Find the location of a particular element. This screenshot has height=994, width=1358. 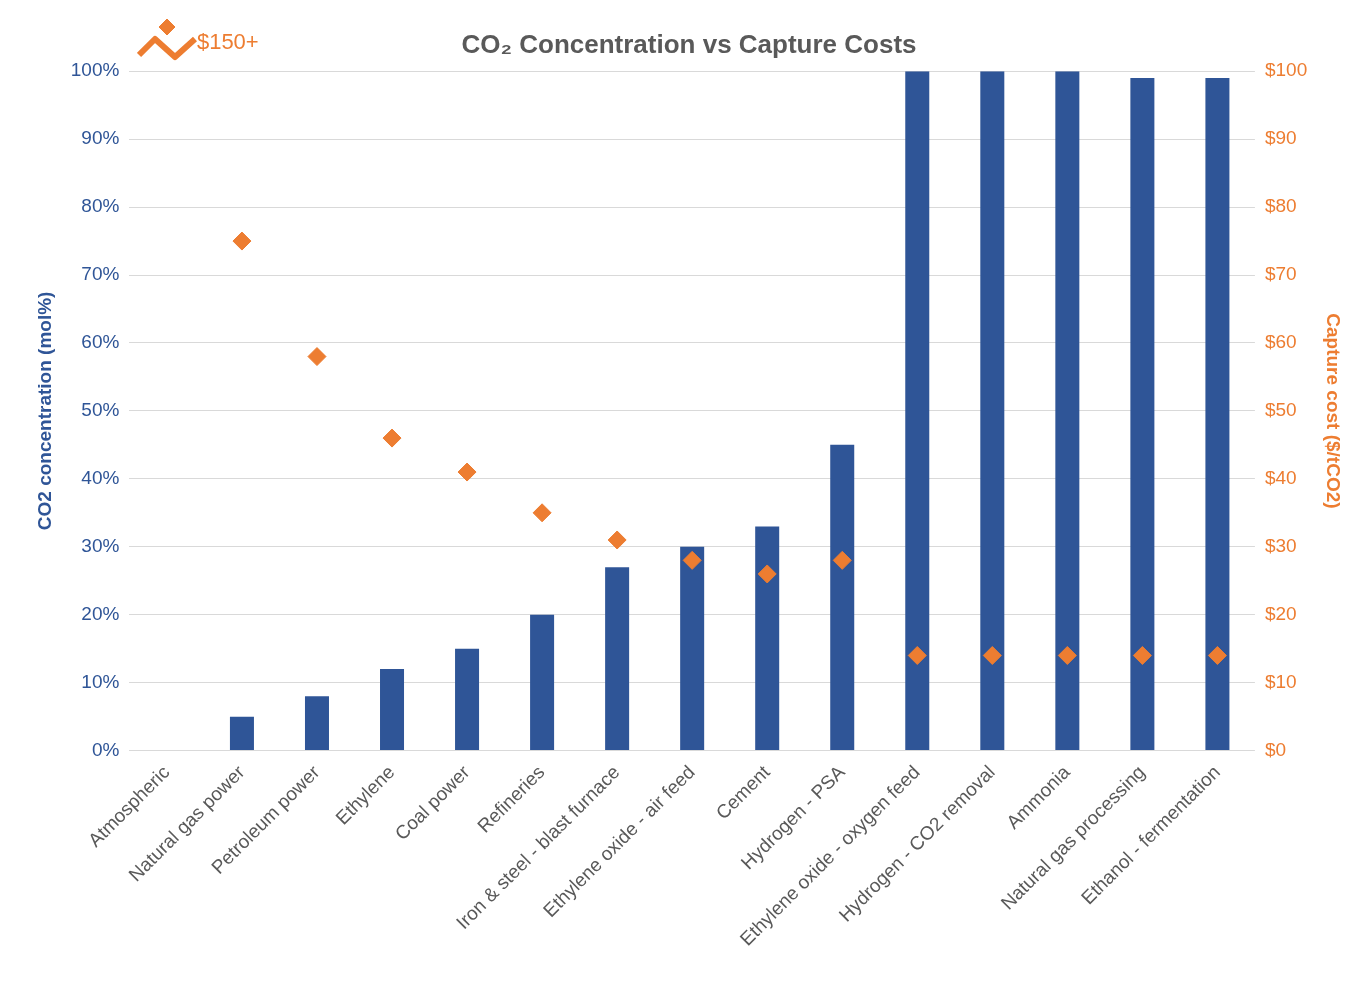

y-tick-label: 20% is located at coordinates (100, 613).